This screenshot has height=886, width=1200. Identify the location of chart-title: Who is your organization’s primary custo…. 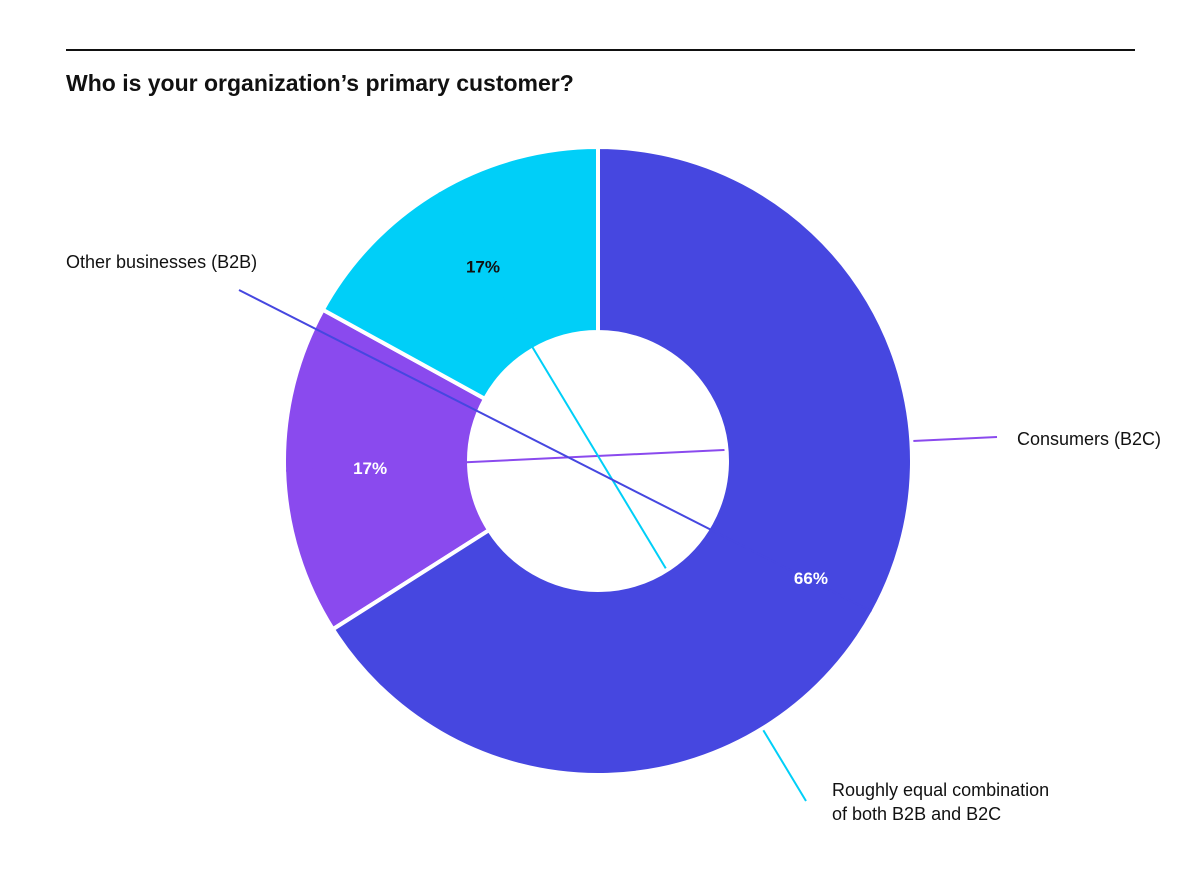
(320, 83).